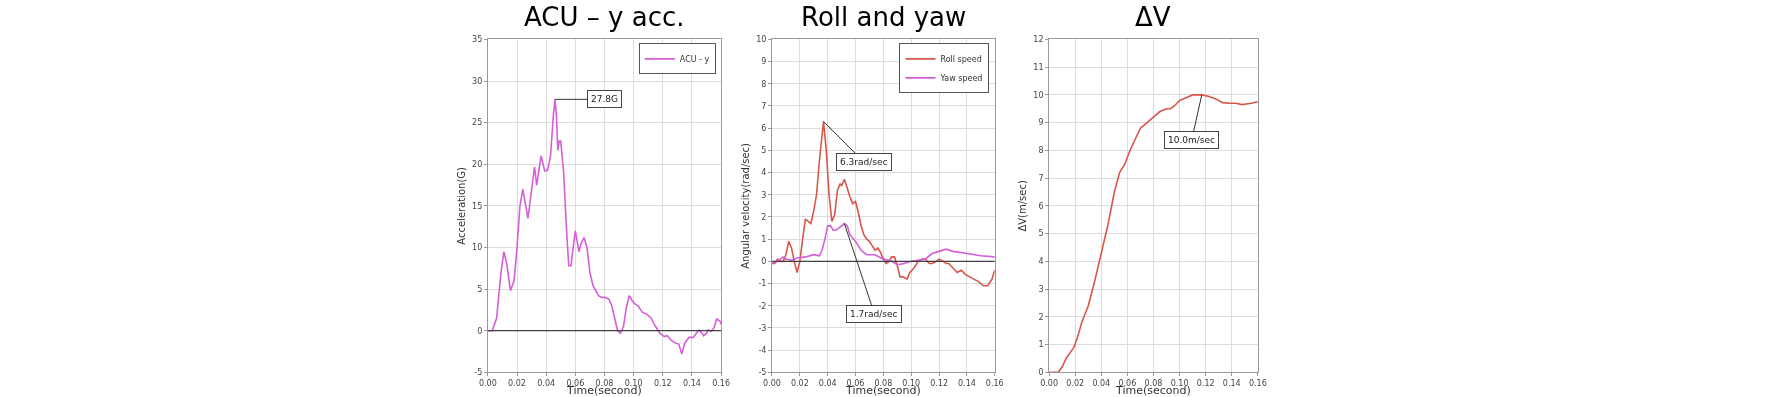 The height and width of the screenshot is (397, 1772). What do you see at coordinates (762, 284) in the screenshot?
I see `y-tick-label: -1` at bounding box center [762, 284].